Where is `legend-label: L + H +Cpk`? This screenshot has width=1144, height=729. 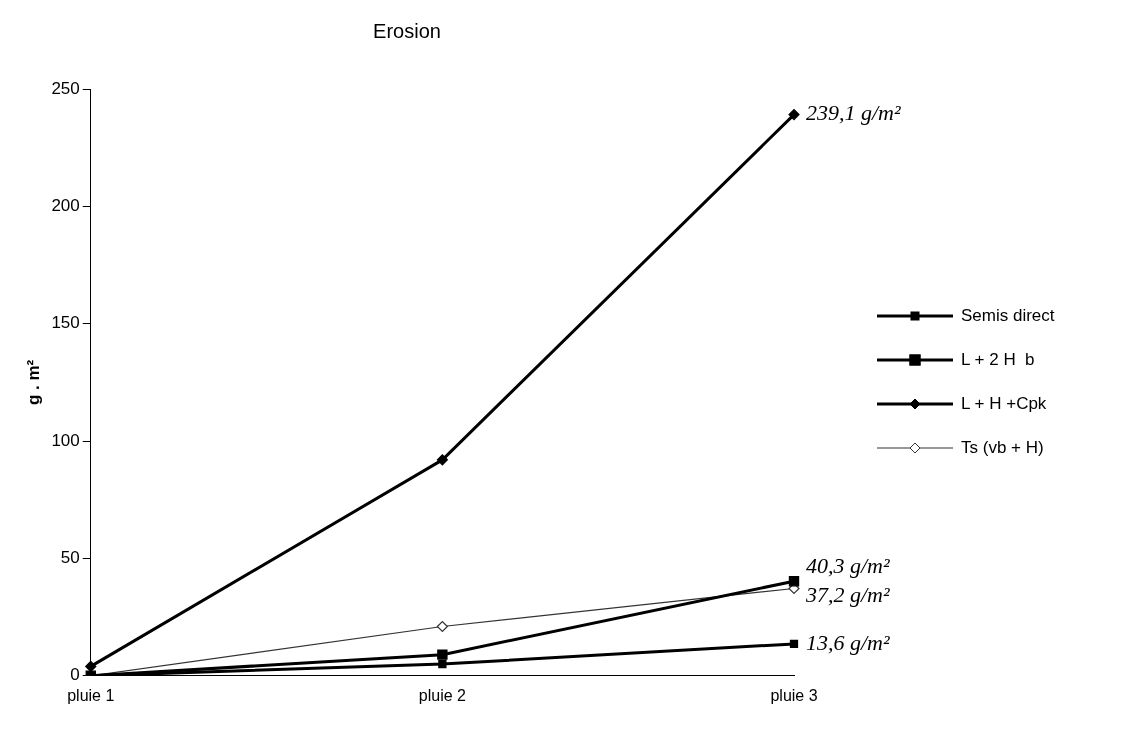
legend-label: L + H +Cpk is located at coordinates (1004, 404).